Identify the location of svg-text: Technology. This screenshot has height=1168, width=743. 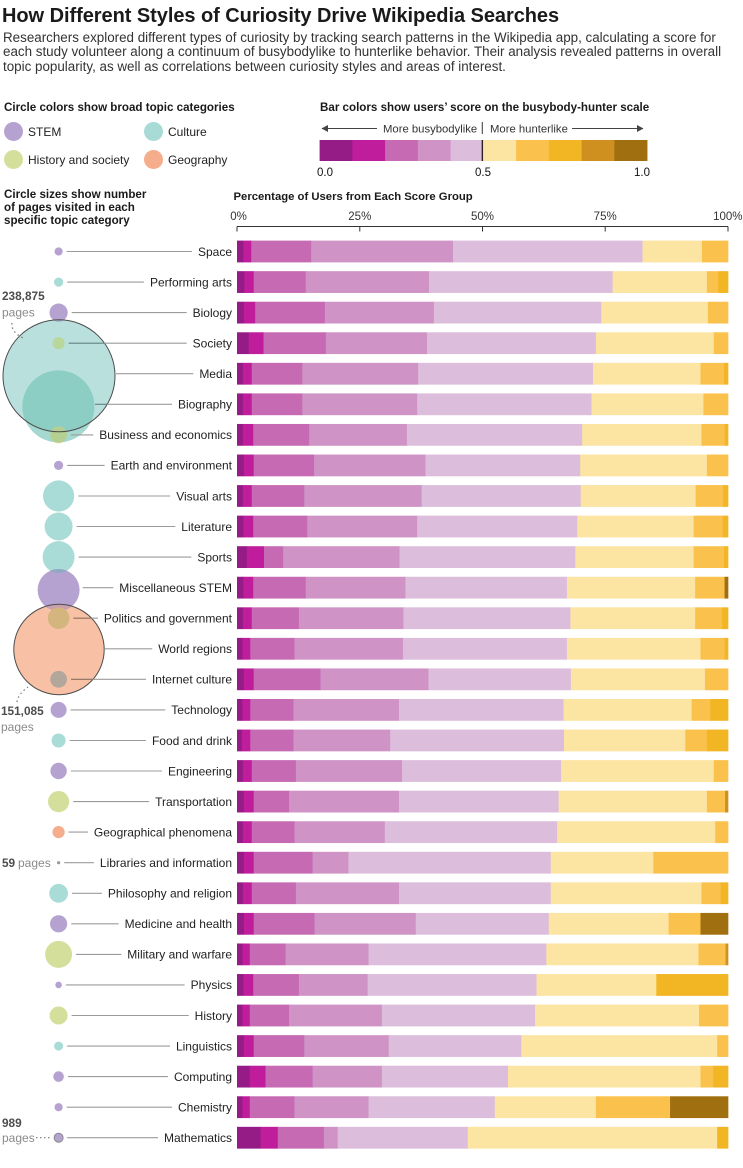
(201, 710).